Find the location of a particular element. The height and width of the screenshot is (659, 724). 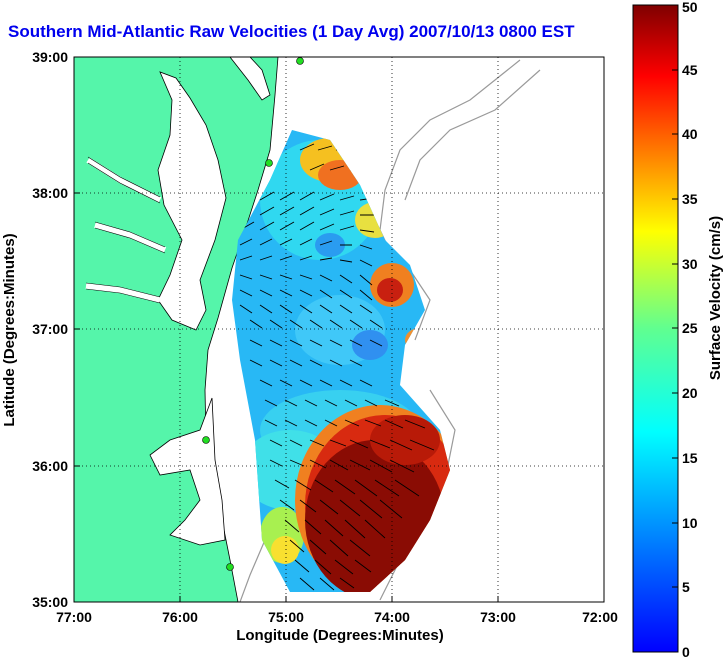

colorbar-ticks is located at coordinates (675, 328).